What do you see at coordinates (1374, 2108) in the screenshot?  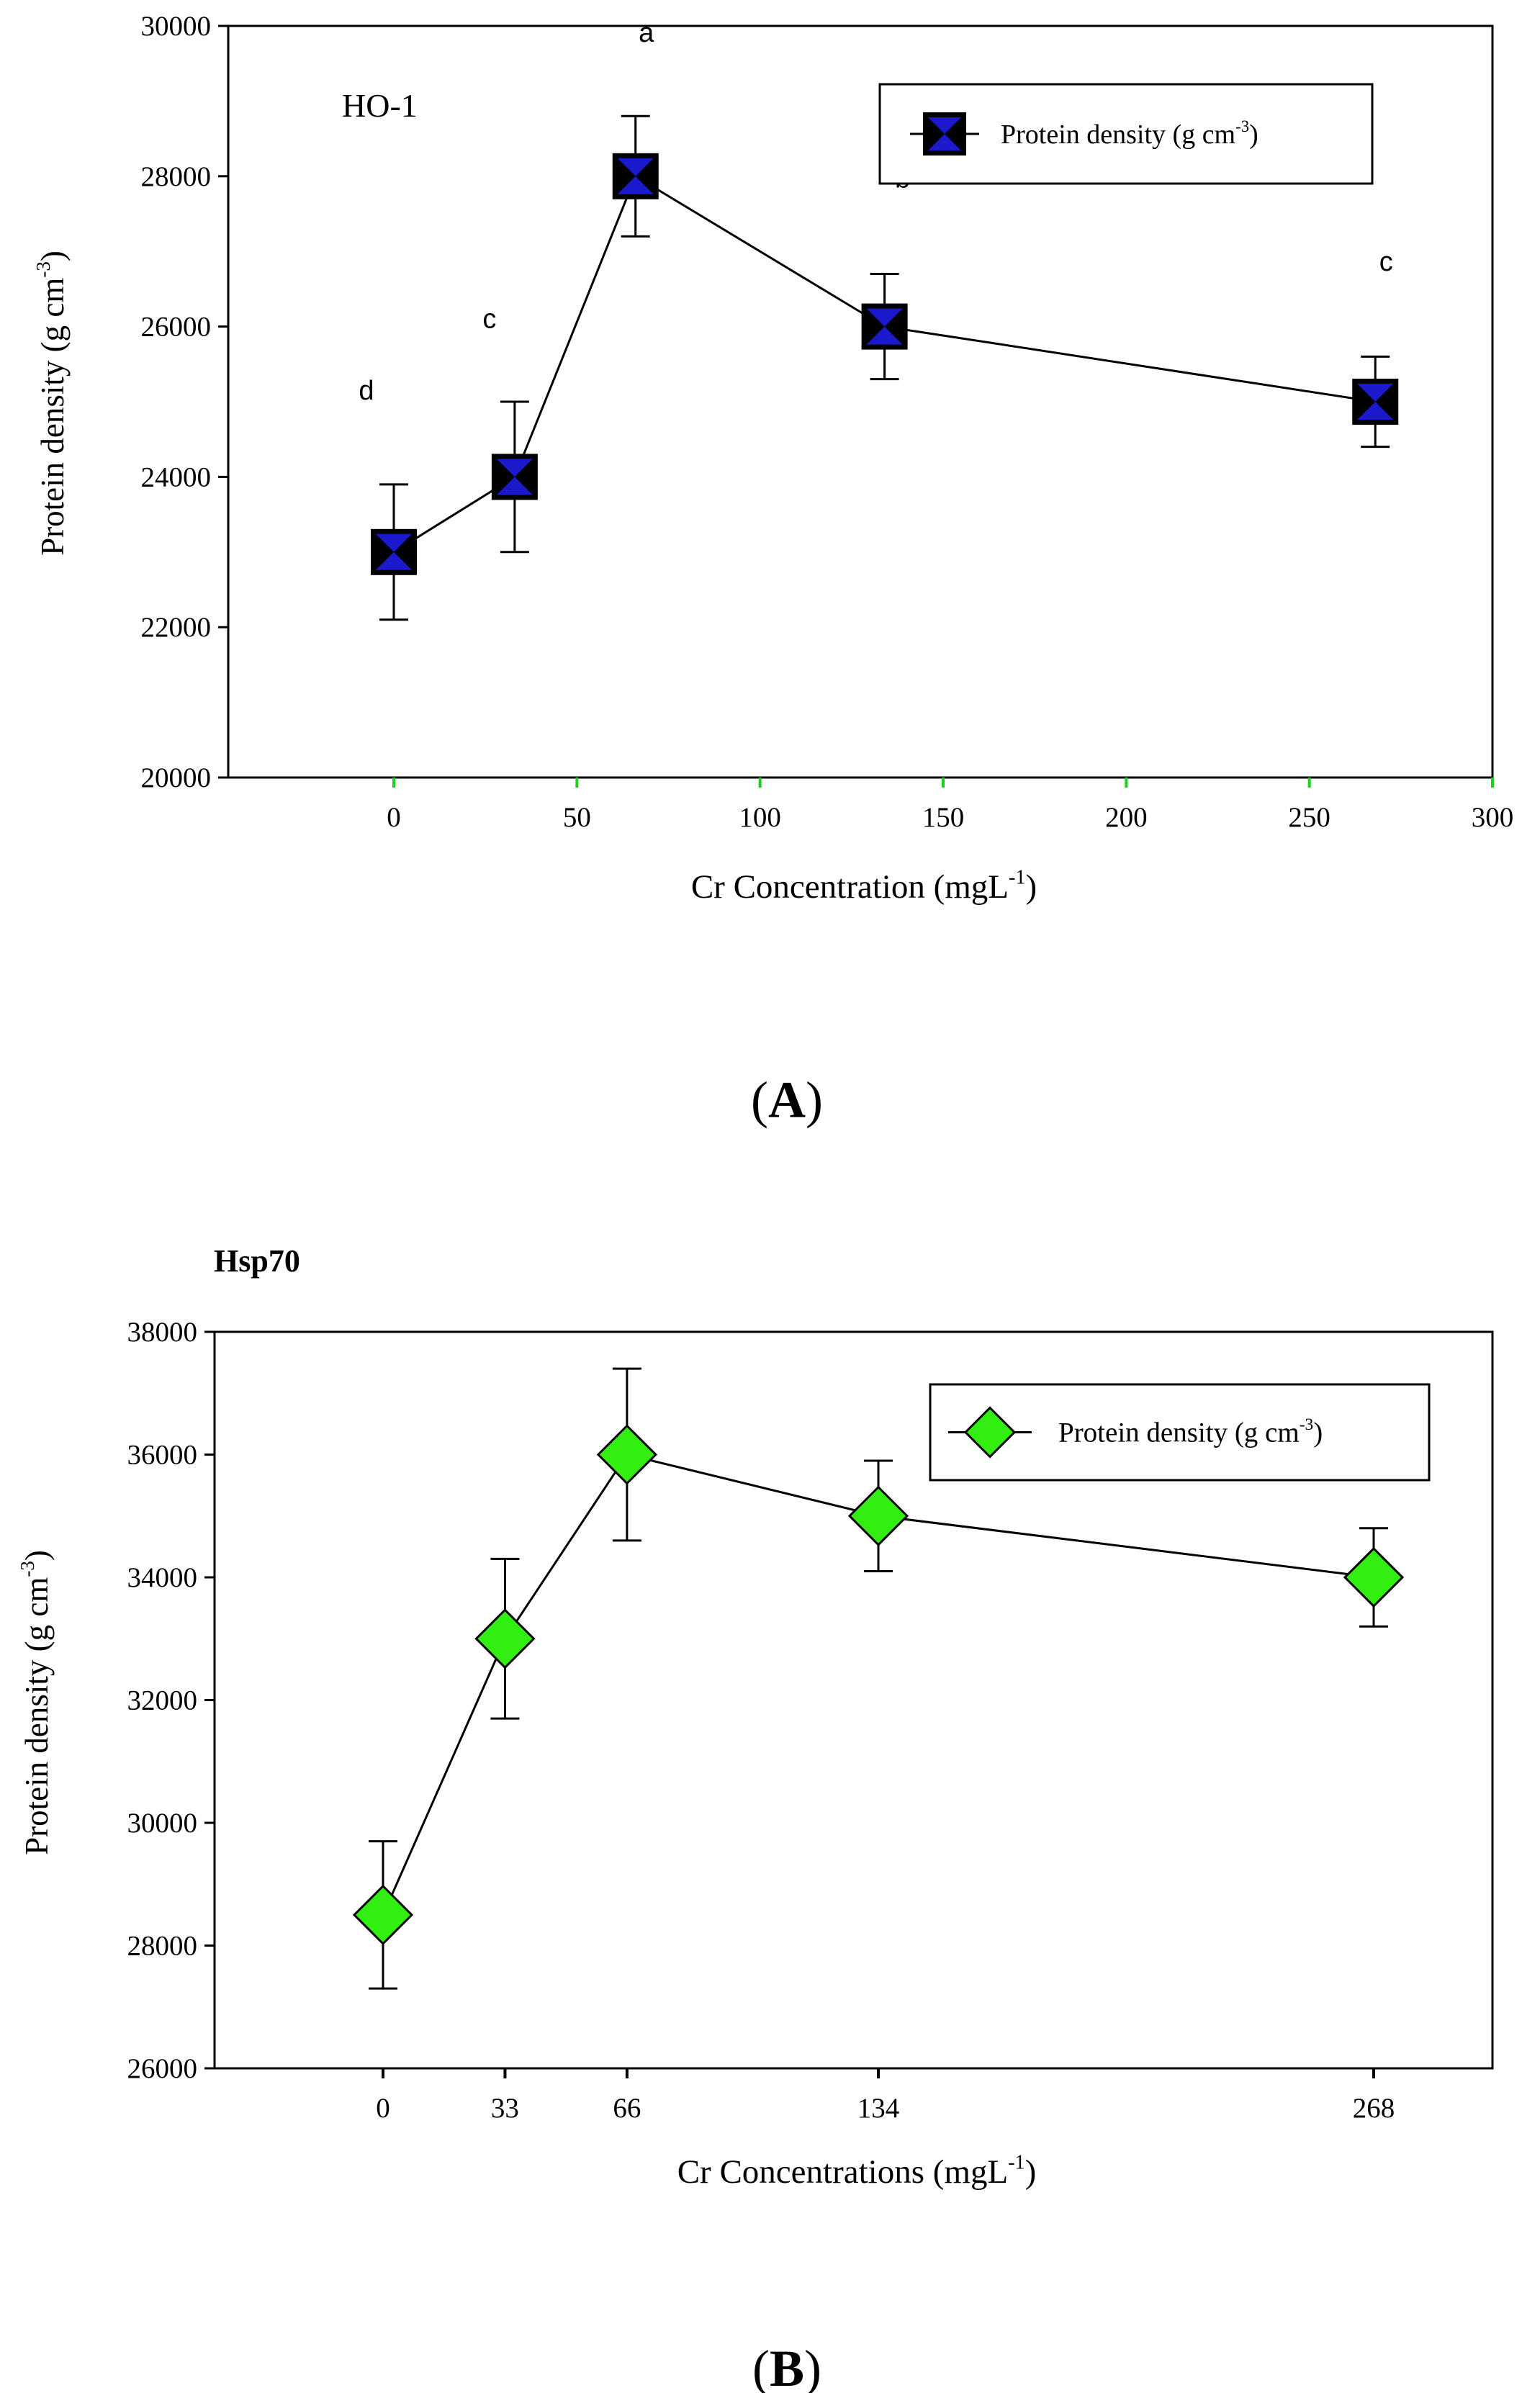 I see `x-tick-label: 268` at bounding box center [1374, 2108].